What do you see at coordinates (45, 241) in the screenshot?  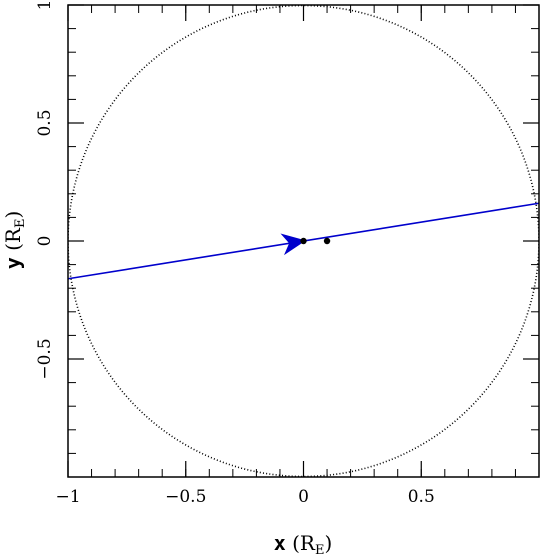 I see `y-tick-label: 0` at bounding box center [45, 241].